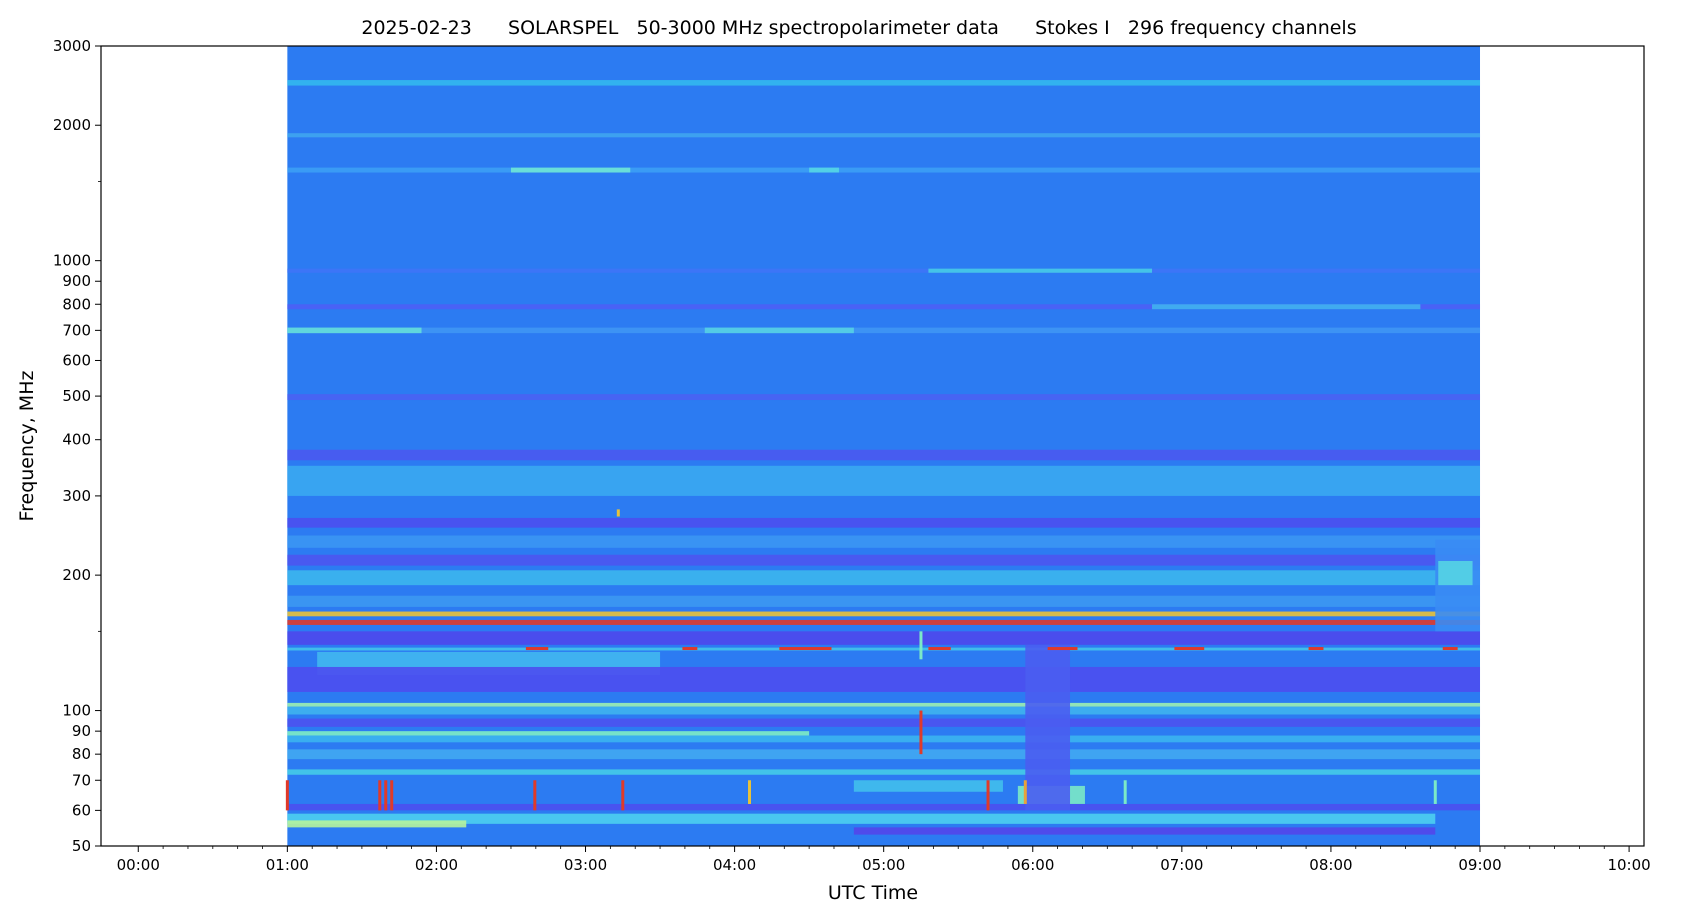 This screenshot has width=1687, height=906. What do you see at coordinates (27, 446) in the screenshot?
I see `y-axis-title: Frequency, MHz` at bounding box center [27, 446].